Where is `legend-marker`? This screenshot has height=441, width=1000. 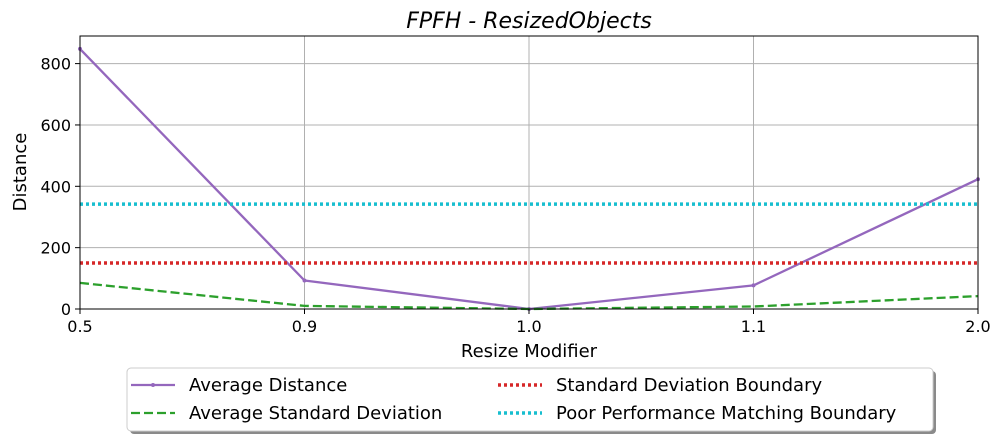
legend-marker is located at coordinates (153, 385).